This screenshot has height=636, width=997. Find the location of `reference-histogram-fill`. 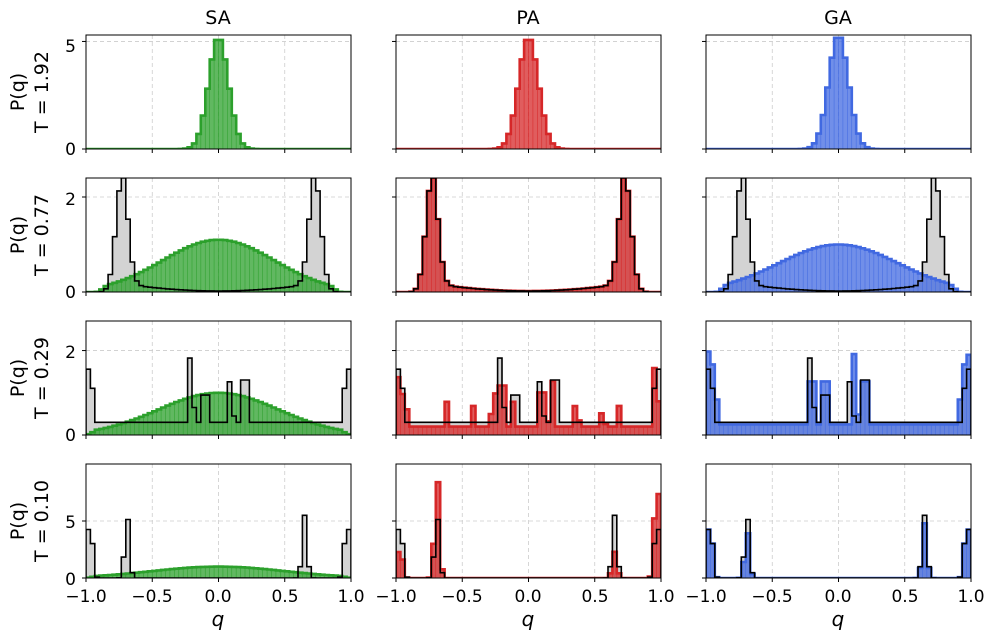

reference-histogram-fill is located at coordinates (218, 235).